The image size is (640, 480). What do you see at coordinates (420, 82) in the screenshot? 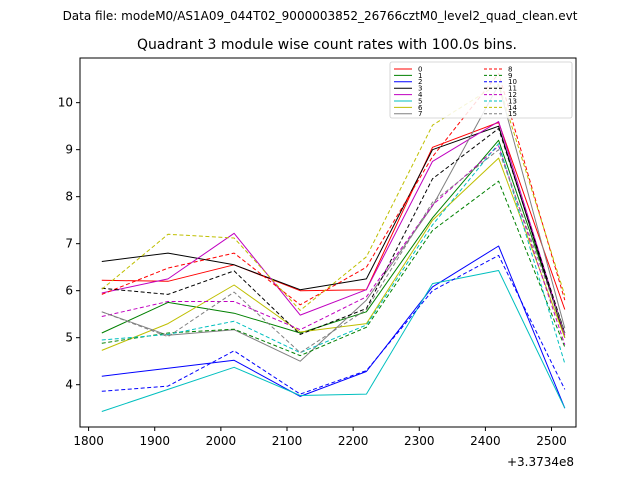
I see `legend-label-2: 2` at bounding box center [420, 82].